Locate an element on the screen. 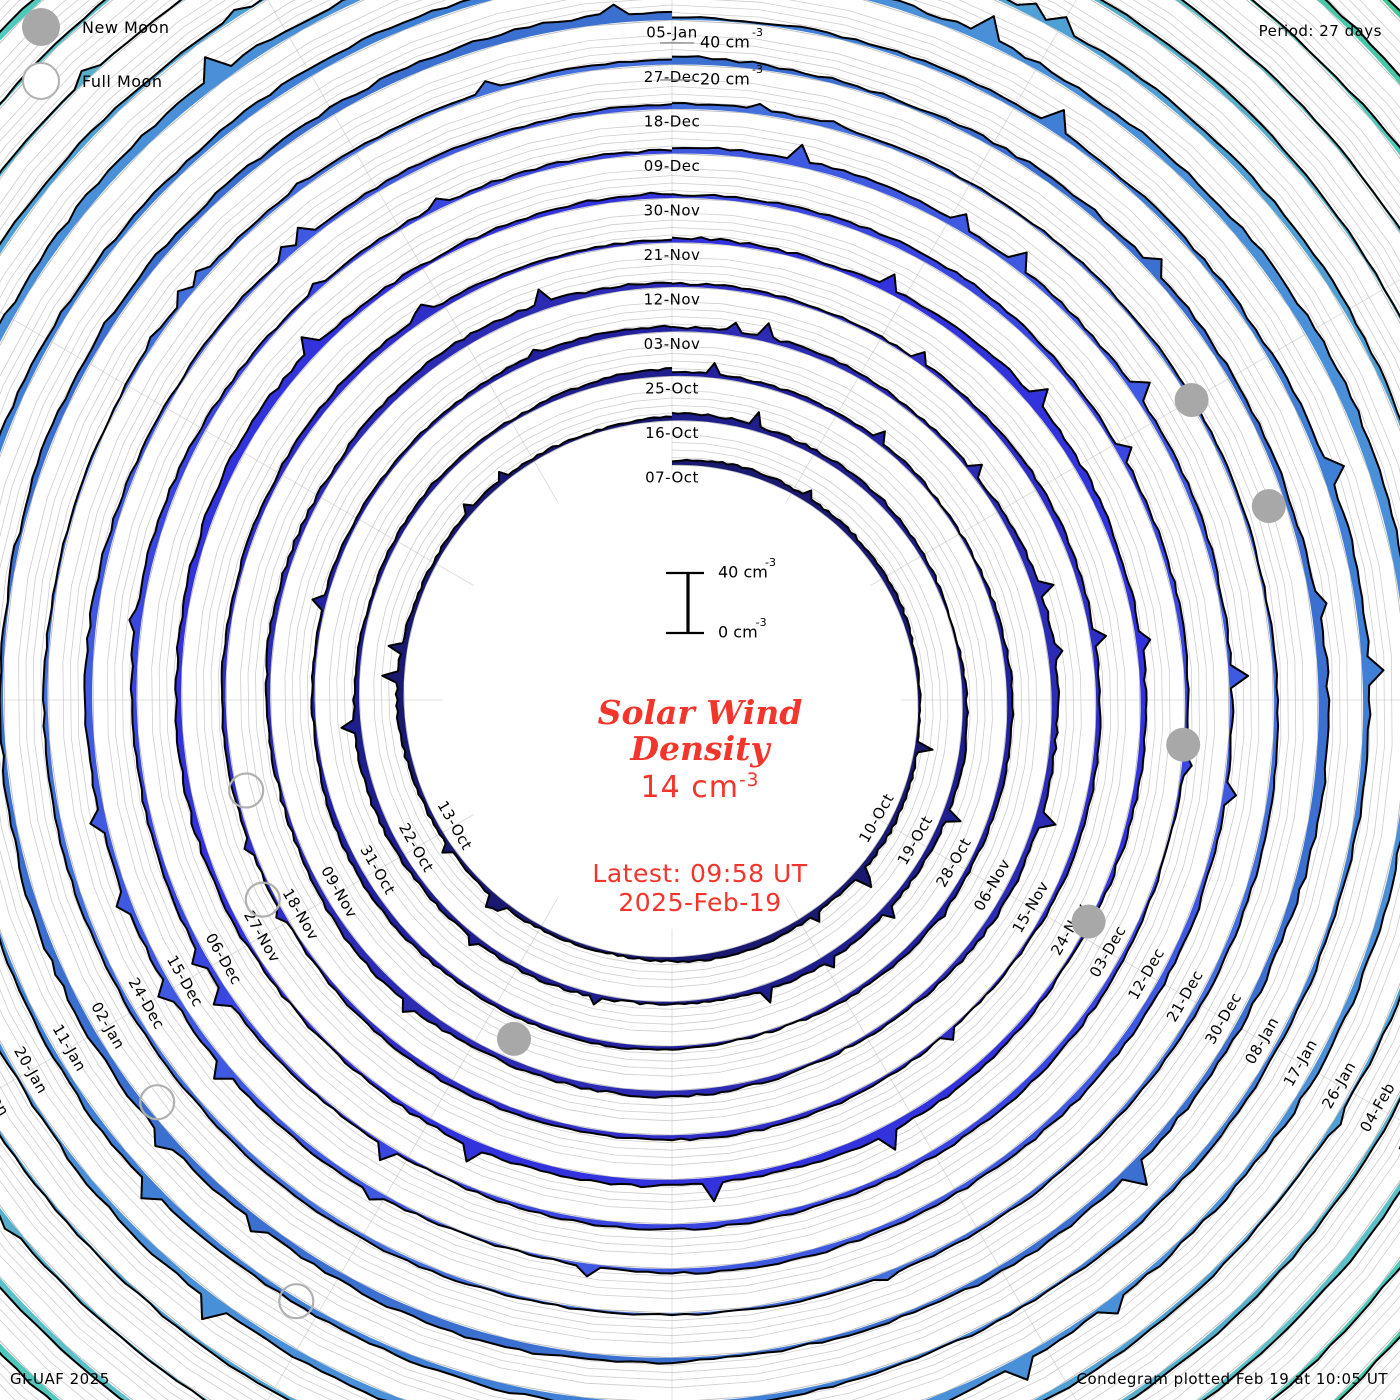 The width and height of the screenshot is (1400, 1400). ring-date-label: 03-Nov is located at coordinates (672, 344).